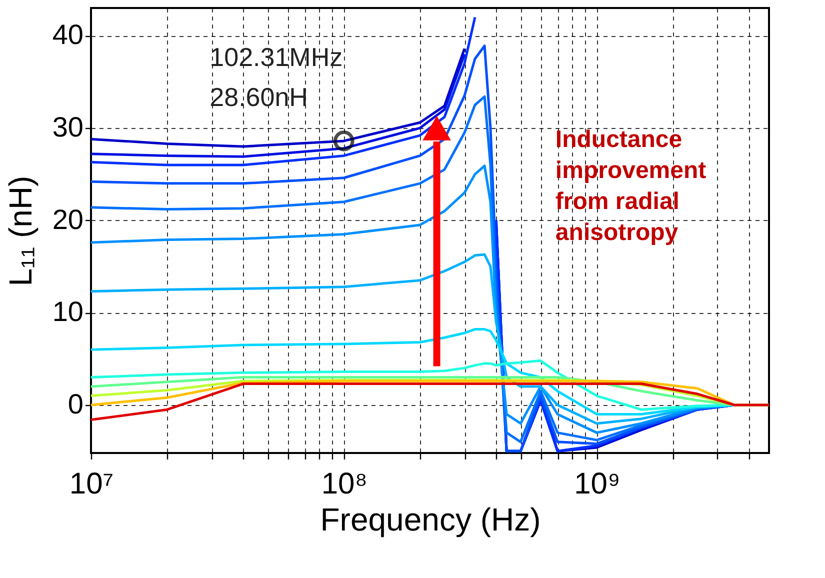 The height and width of the screenshot is (578, 825). Describe the element at coordinates (68, 312) in the screenshot. I see `y-tick-label: 10` at that location.